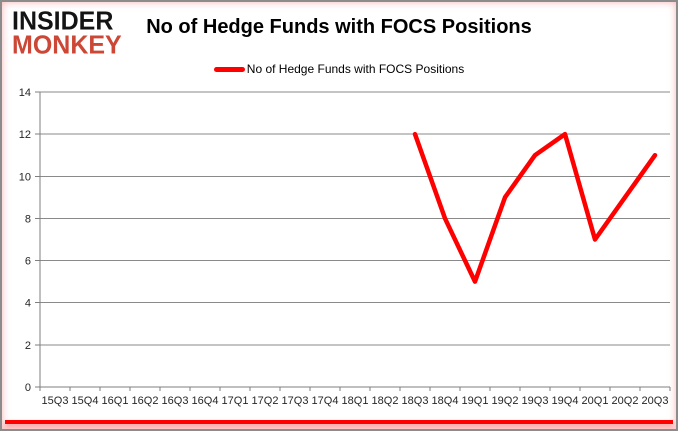 Image resolution: width=678 pixels, height=431 pixels. What do you see at coordinates (535, 207) in the screenshot?
I see `data-line-series` at bounding box center [535, 207].